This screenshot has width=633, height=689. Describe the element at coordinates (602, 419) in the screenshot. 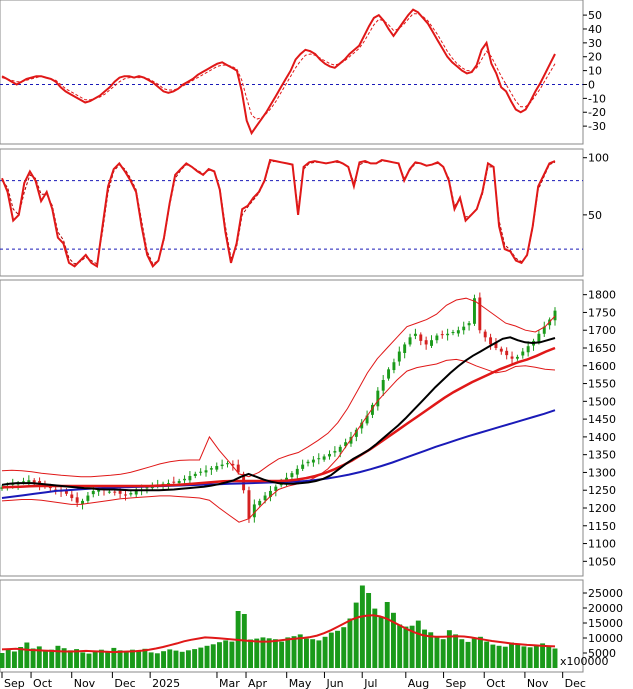

I see `axis-tick-label: 1450` at that location.